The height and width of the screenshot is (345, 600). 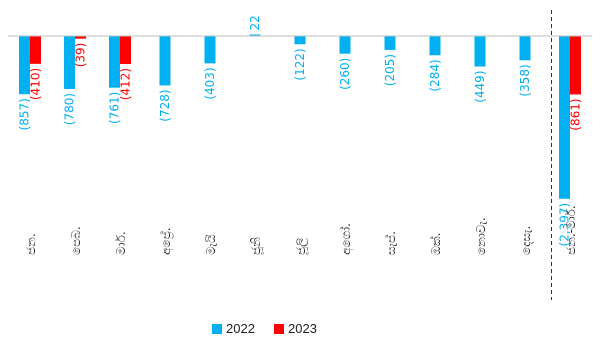 What do you see at coordinates (391, 243) in the screenshot?
I see `category-label-8: සැප්.` at bounding box center [391, 243].